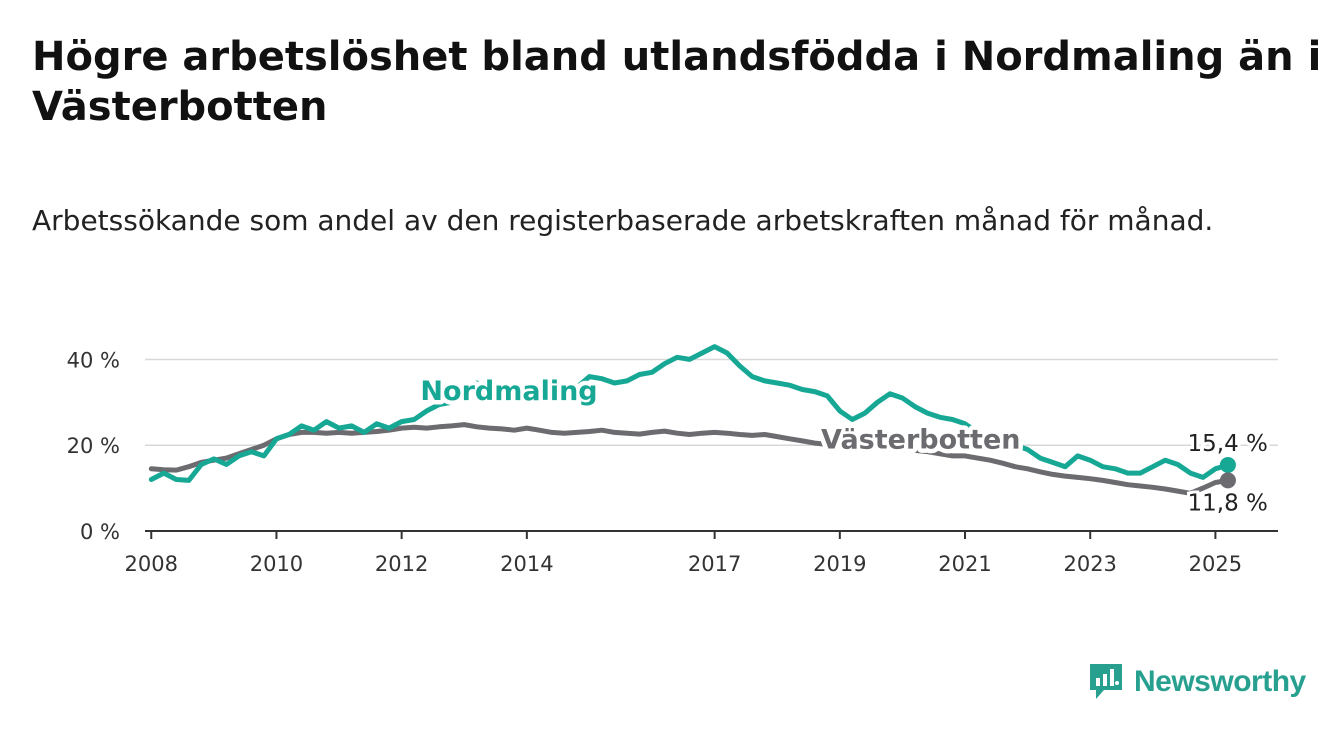 The image size is (1340, 734). I want to click on newsworthy-logo: Newsworthy, so click(1197, 682).